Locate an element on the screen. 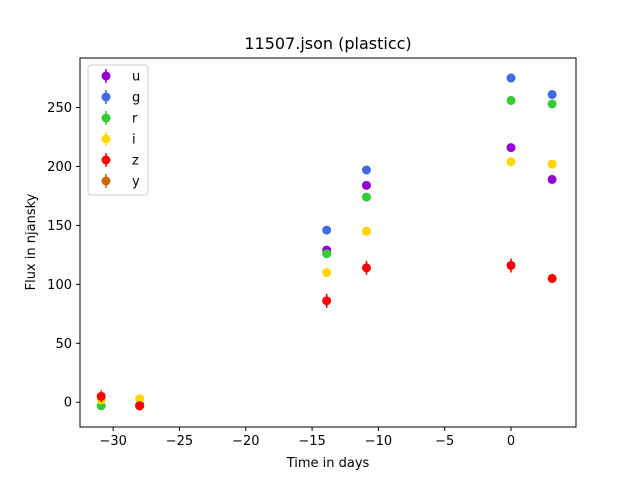  legend-marker-i is located at coordinates (106, 139).